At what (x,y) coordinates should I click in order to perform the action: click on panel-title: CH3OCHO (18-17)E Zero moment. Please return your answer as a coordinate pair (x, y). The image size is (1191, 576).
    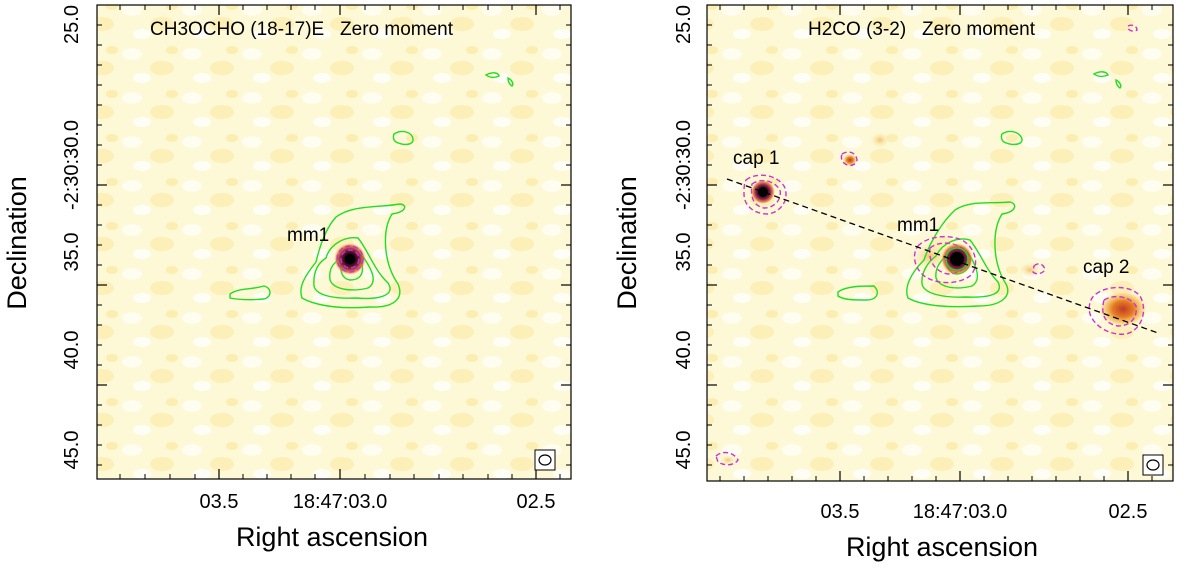
    Looking at the image, I should click on (302, 29).